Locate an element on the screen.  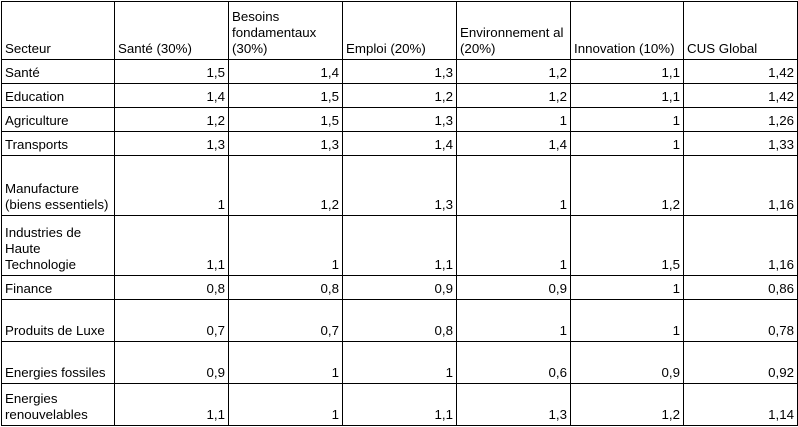
header-innovation: Innovation (10%) is located at coordinates (627, 30).